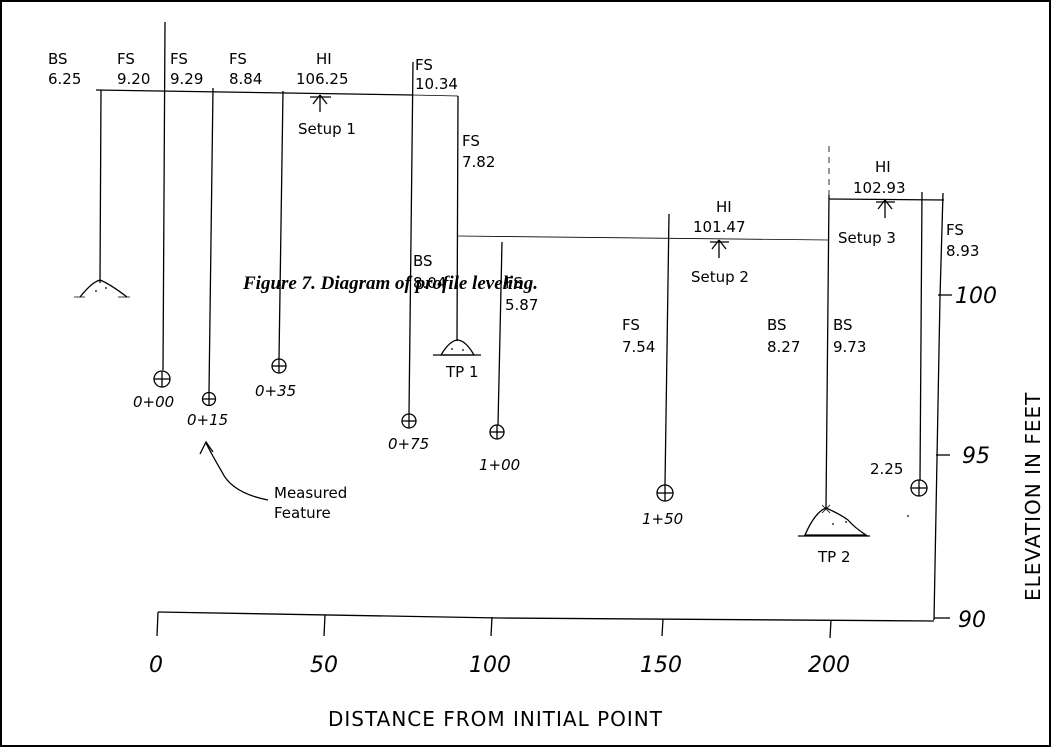 This screenshot has width=1051, height=747. Describe the element at coordinates (497, 432) in the screenshot. I see `station-1-00-marker-icon` at that location.